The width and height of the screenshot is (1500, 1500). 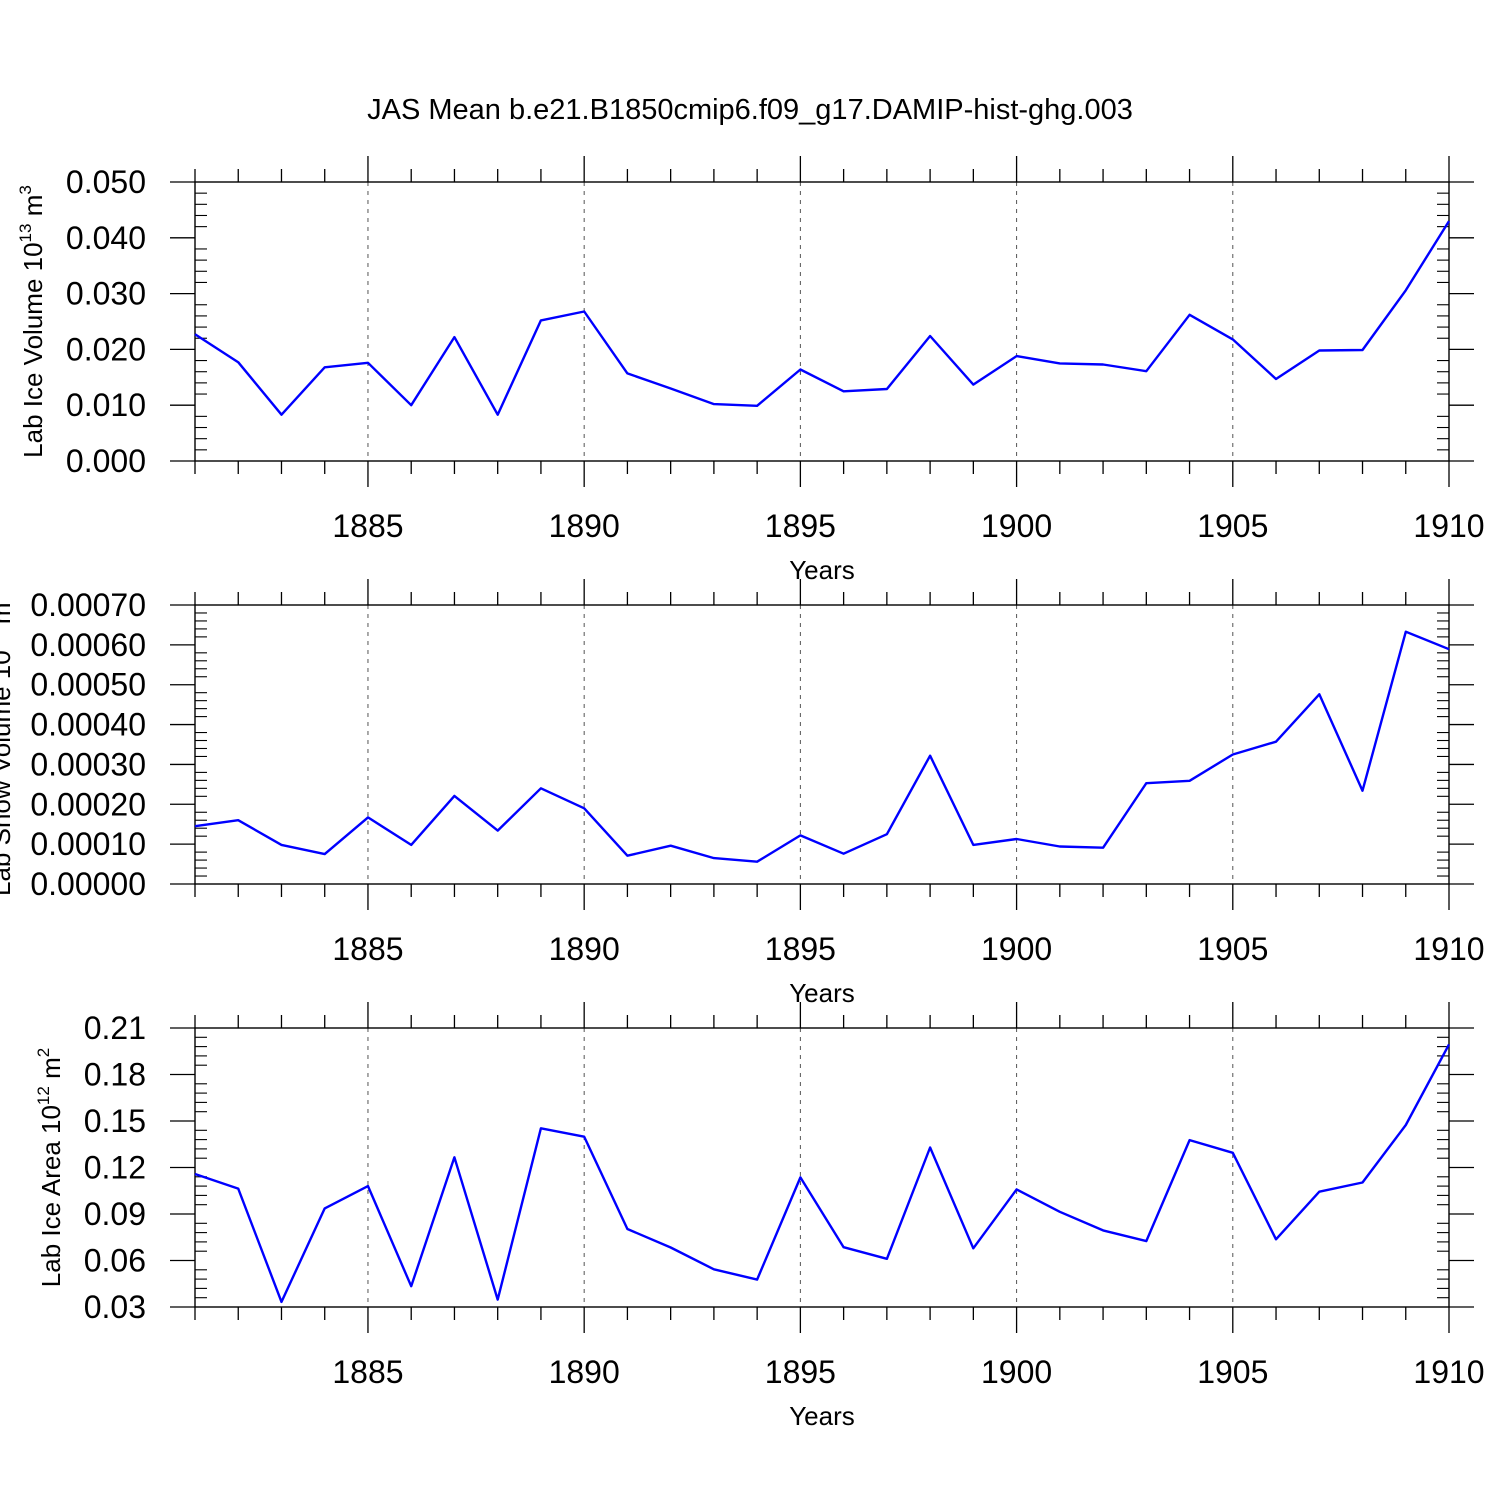 What do you see at coordinates (1448, 526) in the screenshot?
I see `ice-volume-x-tick-label: 1910` at bounding box center [1448, 526].